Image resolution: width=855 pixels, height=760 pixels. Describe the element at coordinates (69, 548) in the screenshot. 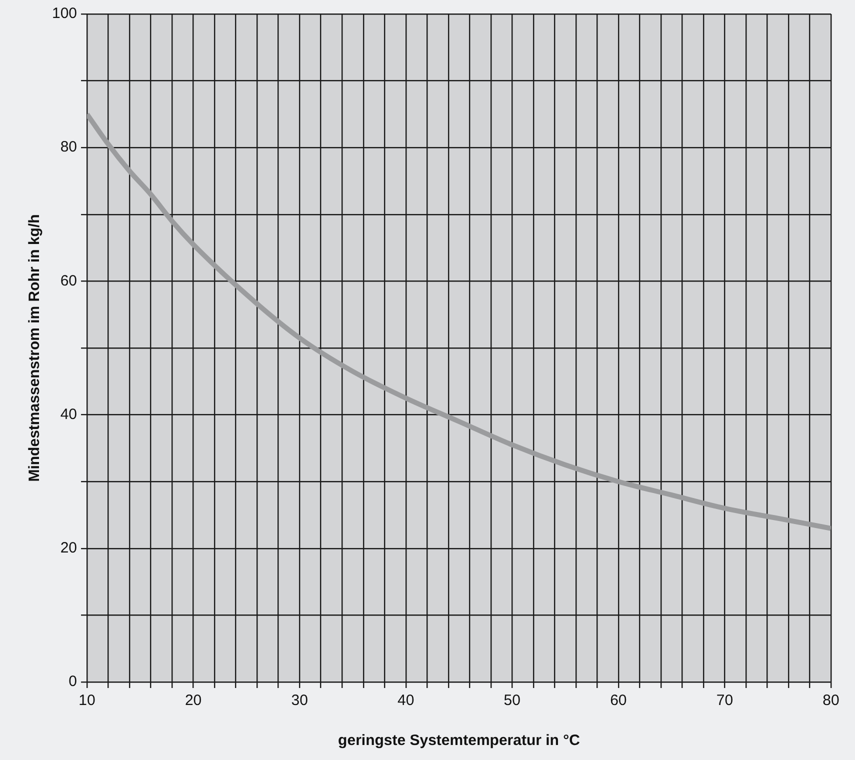

I see `y-tick-label: 20` at that location.